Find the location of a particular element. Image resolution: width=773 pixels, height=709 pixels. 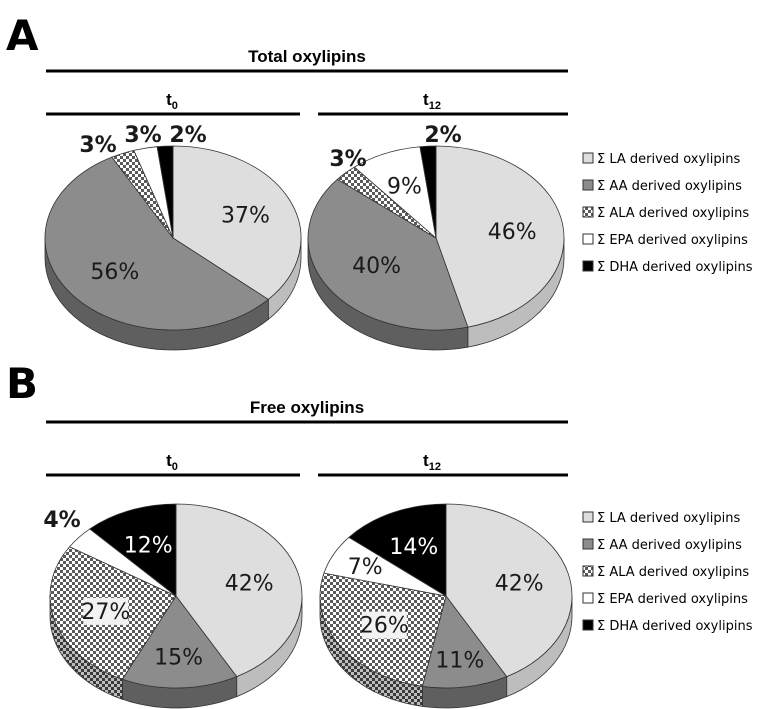

pie-chart-b-t12: 42% 11% 26% 7%14% is located at coordinates (446, 606).